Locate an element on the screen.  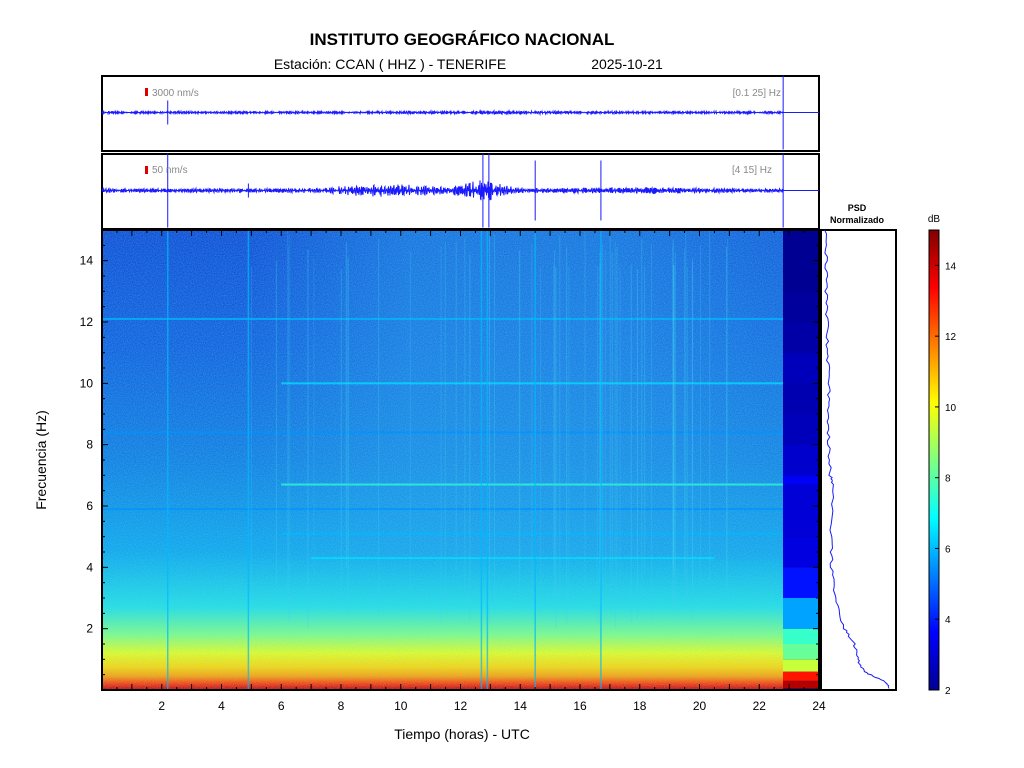
trace-panel-broadband: 3000 nm/s [0.1 25] Hz is located at coordinates (460, 113).